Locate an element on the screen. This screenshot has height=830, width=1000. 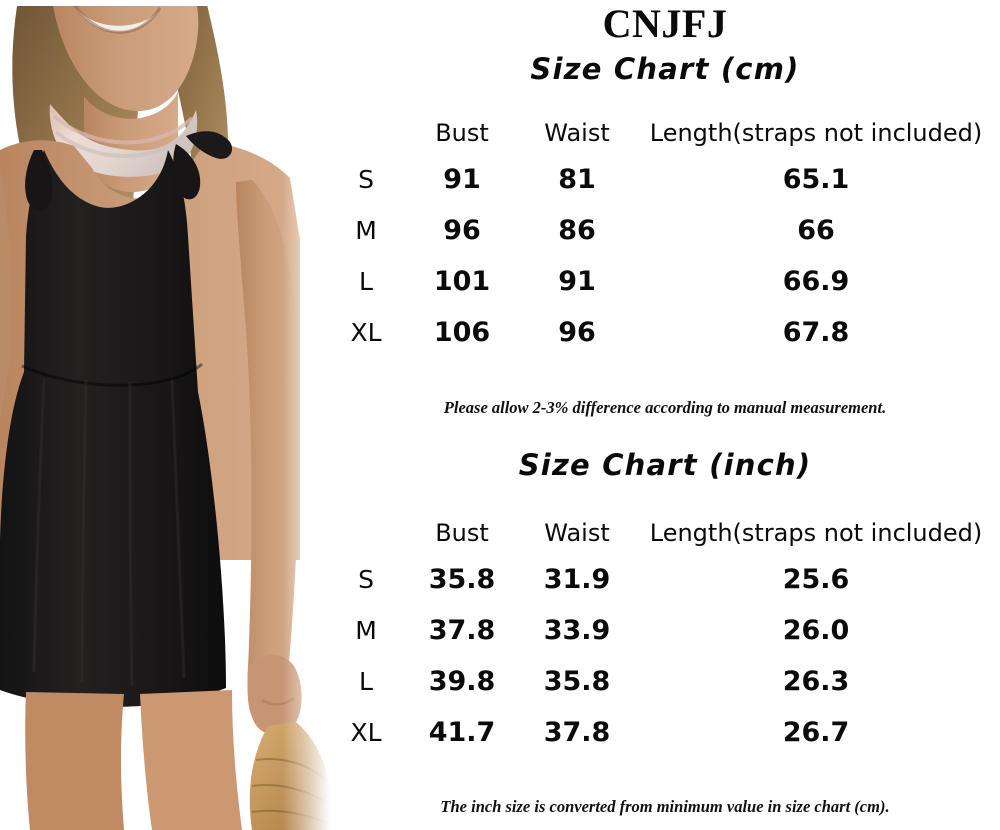
cell-bust: 106 is located at coordinates (462, 332).